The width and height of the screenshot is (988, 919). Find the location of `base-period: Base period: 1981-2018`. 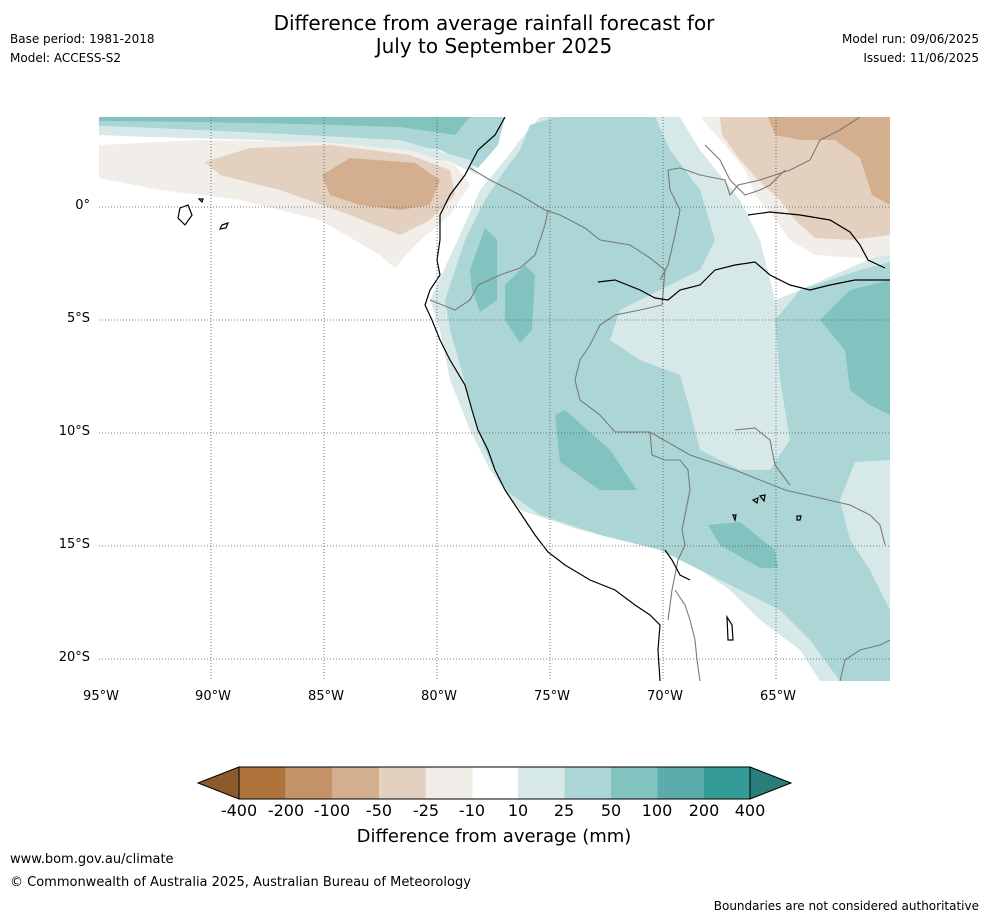

base-period: Base period: 1981-2018 is located at coordinates (82, 39).